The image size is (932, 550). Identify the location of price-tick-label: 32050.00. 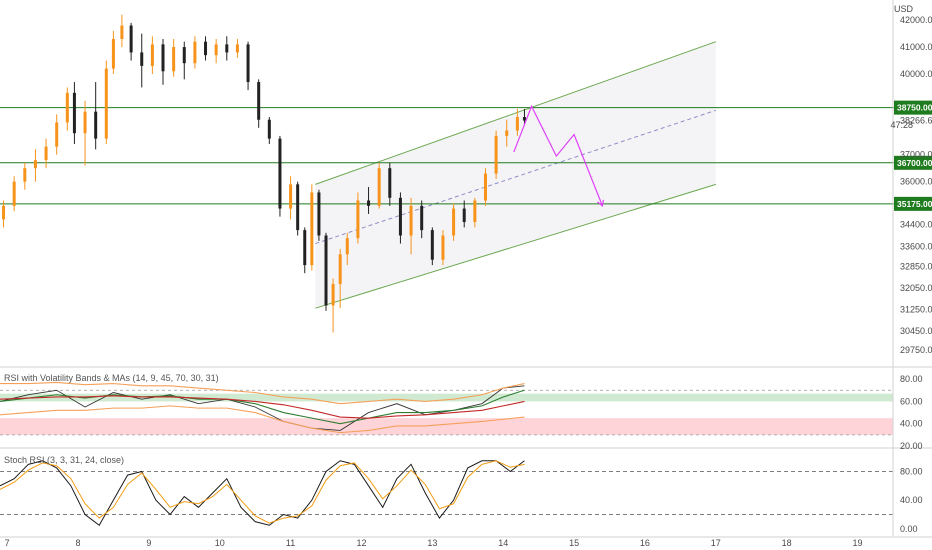
(916, 288).